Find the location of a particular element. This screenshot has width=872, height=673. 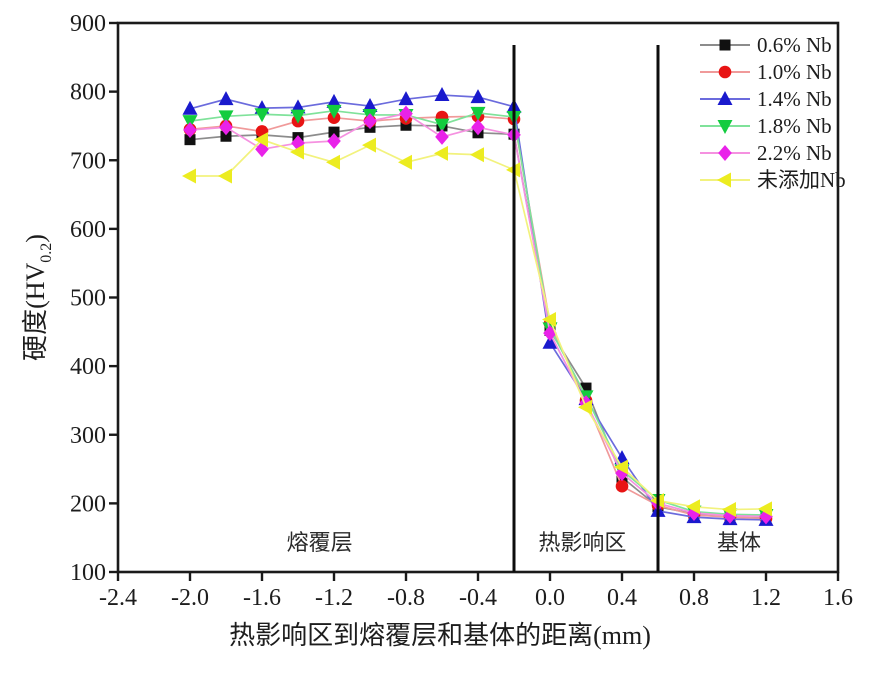

legend-label: 1.0% Nb is located at coordinates (794, 72).